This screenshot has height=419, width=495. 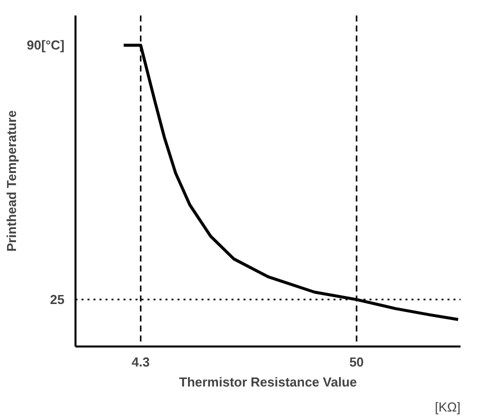 I want to click on x-tick-label: 50, so click(x=356, y=362).